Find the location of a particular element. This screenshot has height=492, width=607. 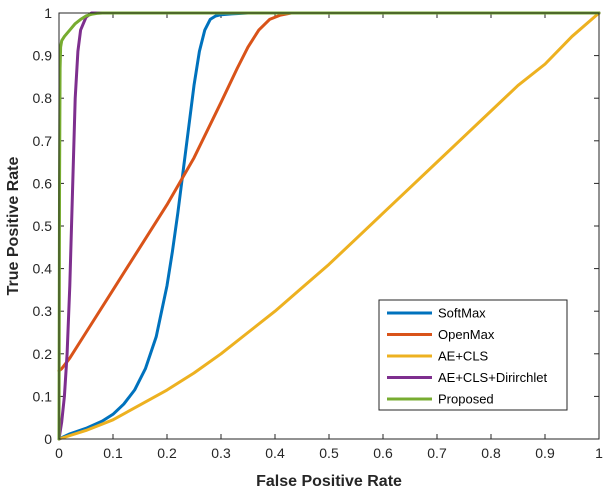

y-tick-label: 0.1 is located at coordinates (43, 396).